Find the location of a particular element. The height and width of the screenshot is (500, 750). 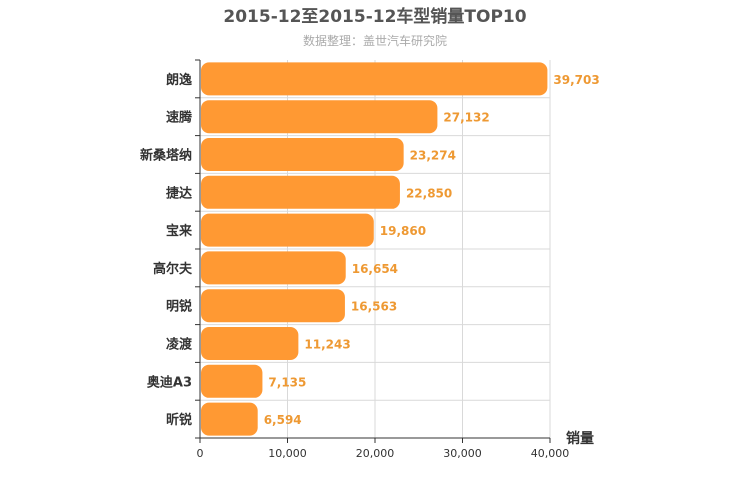

category-label: 捷达 is located at coordinates (179, 193).